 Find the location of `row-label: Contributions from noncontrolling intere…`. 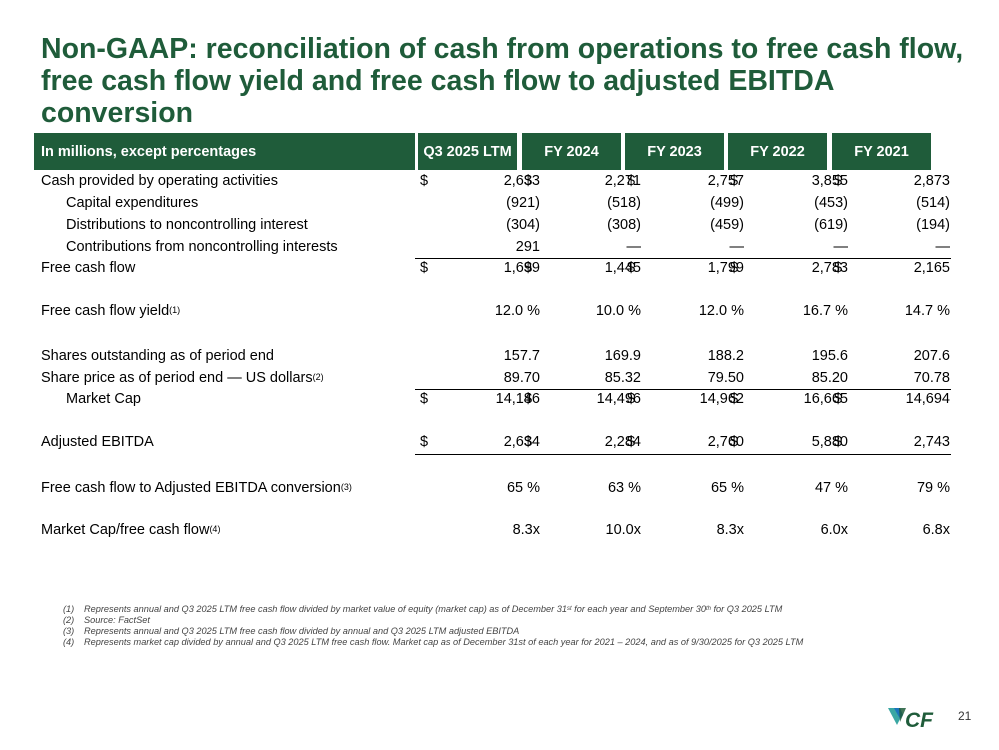

row-label: Contributions from noncontrolling intere… is located at coordinates (202, 247).